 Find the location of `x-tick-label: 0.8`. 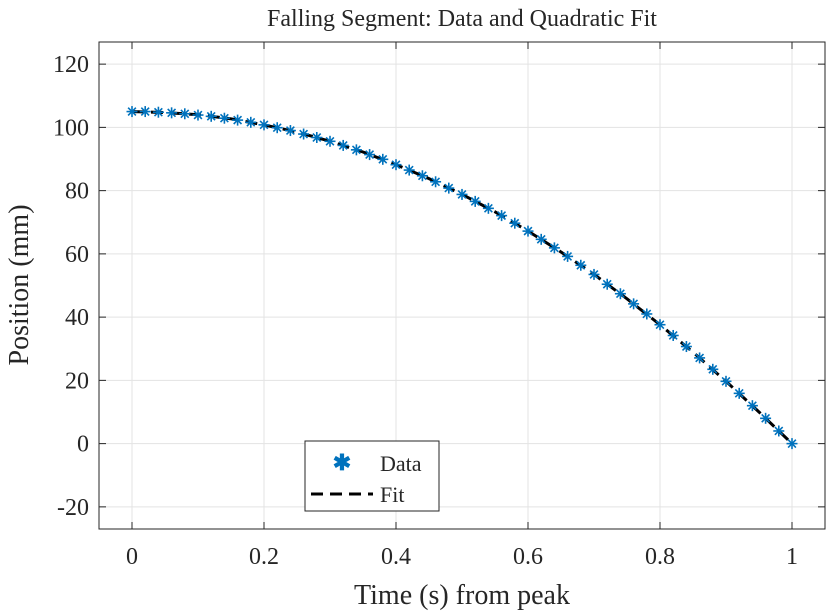

x-tick-label: 0.8 is located at coordinates (660, 557).